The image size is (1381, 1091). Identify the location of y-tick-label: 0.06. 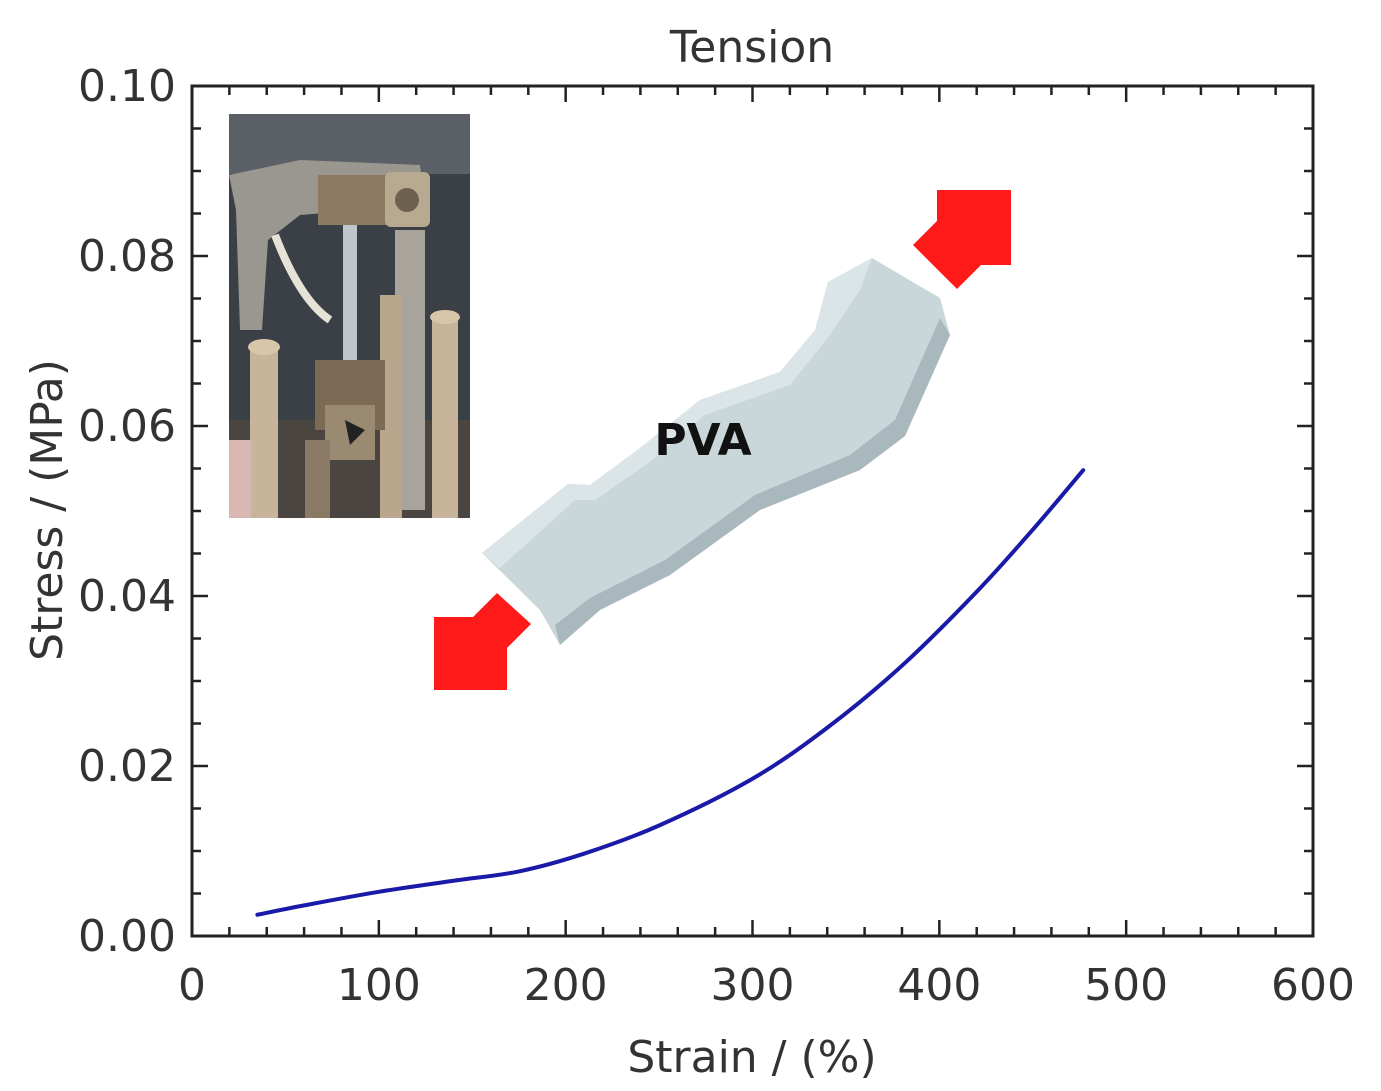
(127, 426).